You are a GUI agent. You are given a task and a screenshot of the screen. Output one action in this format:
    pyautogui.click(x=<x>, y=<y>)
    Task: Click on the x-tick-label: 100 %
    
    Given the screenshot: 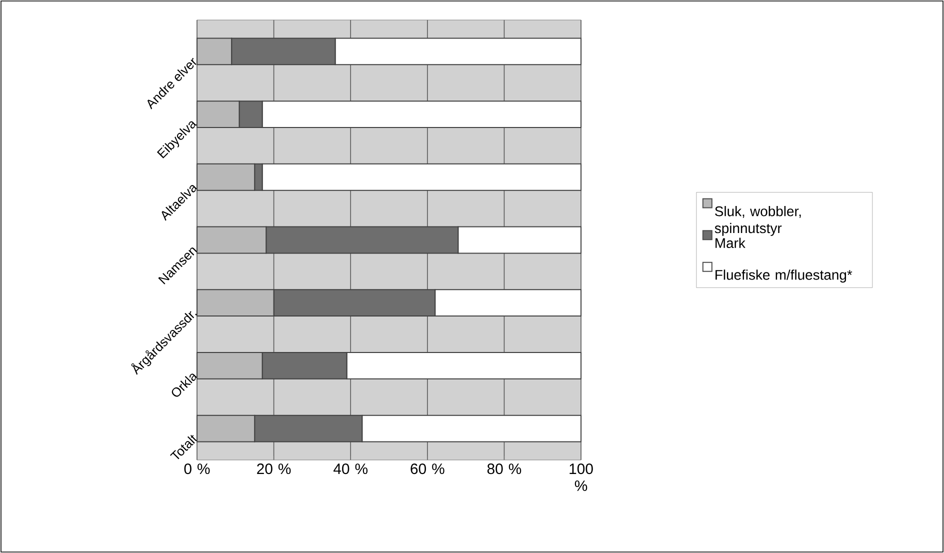 What is the action you would take?
    pyautogui.click(x=581, y=477)
    